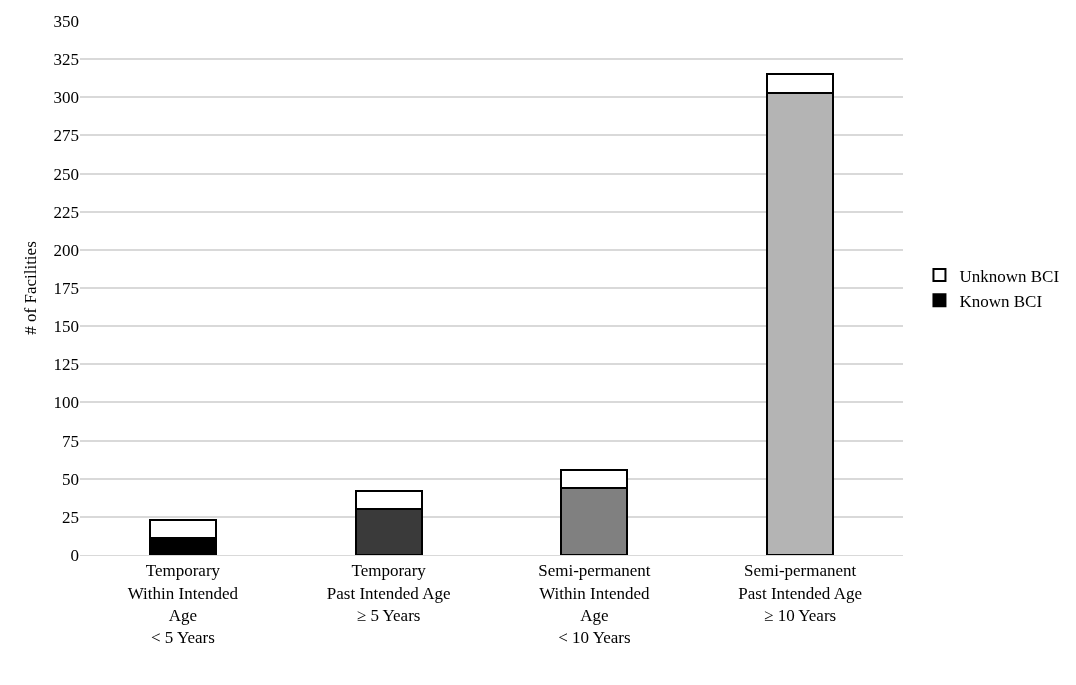 The height and width of the screenshot is (685, 1076). Describe the element at coordinates (66, 60) in the screenshot. I see `y-tick-label: 325` at that location.